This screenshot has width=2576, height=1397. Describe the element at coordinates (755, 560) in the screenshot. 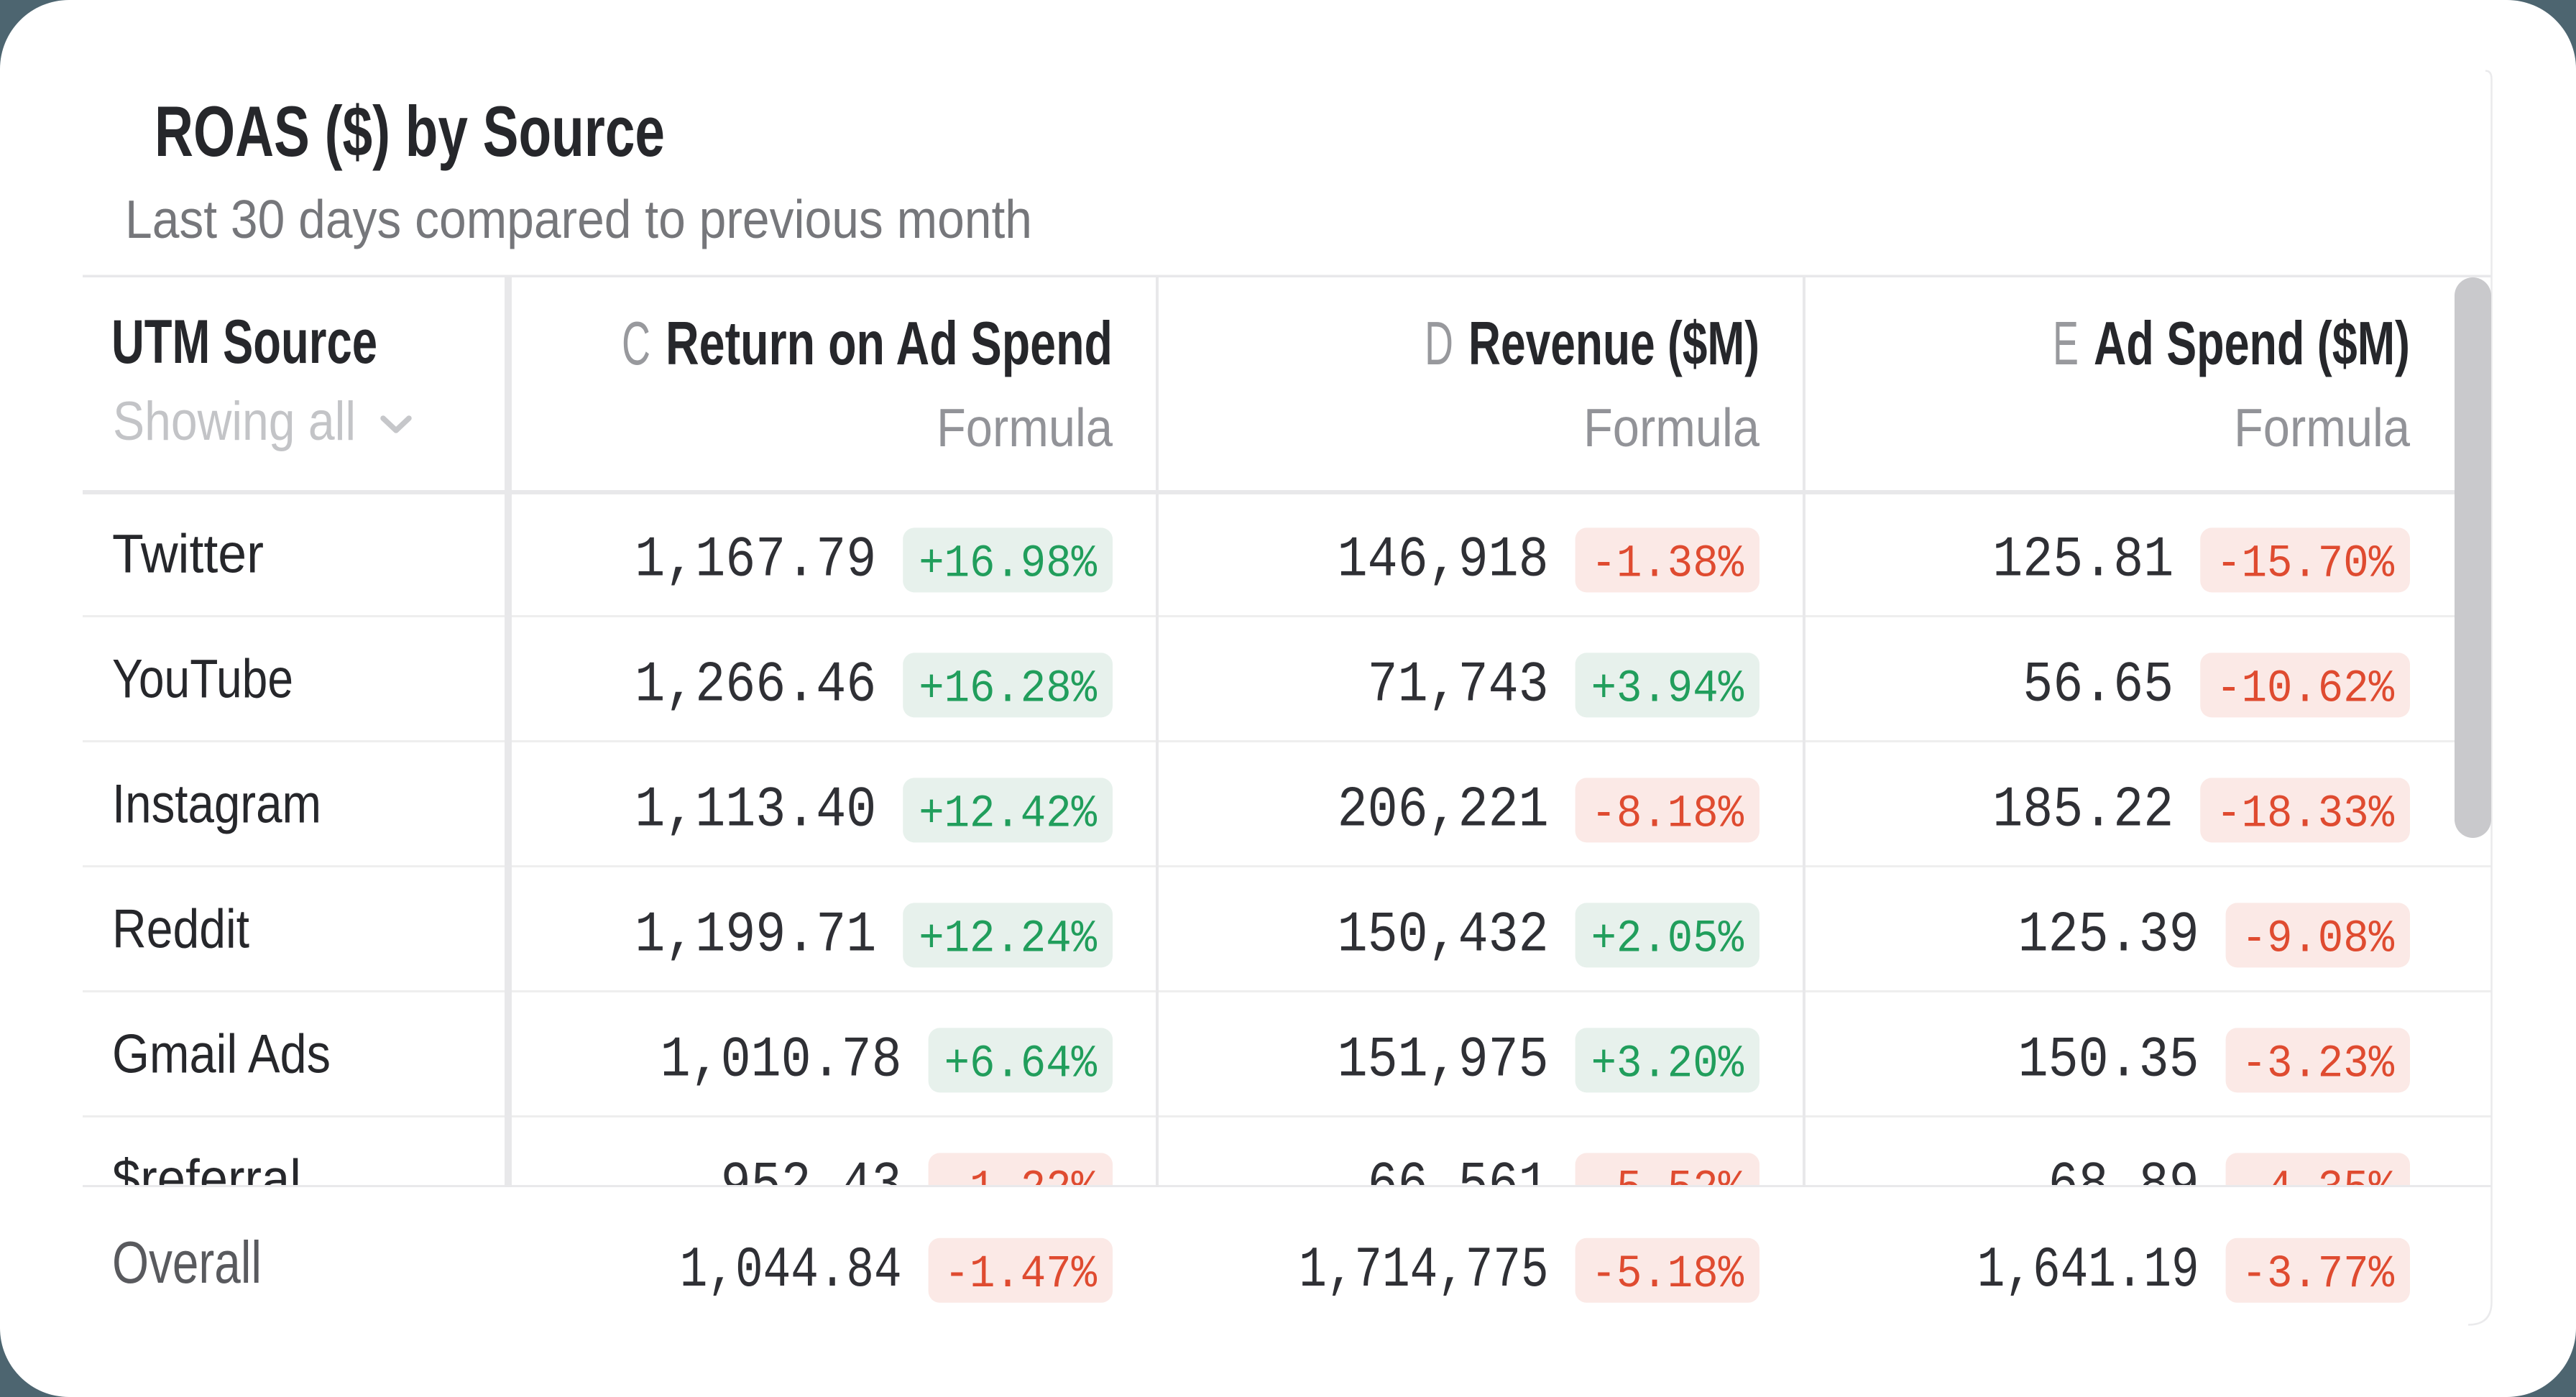

I see `svg-text: 1,167.79` at that location.